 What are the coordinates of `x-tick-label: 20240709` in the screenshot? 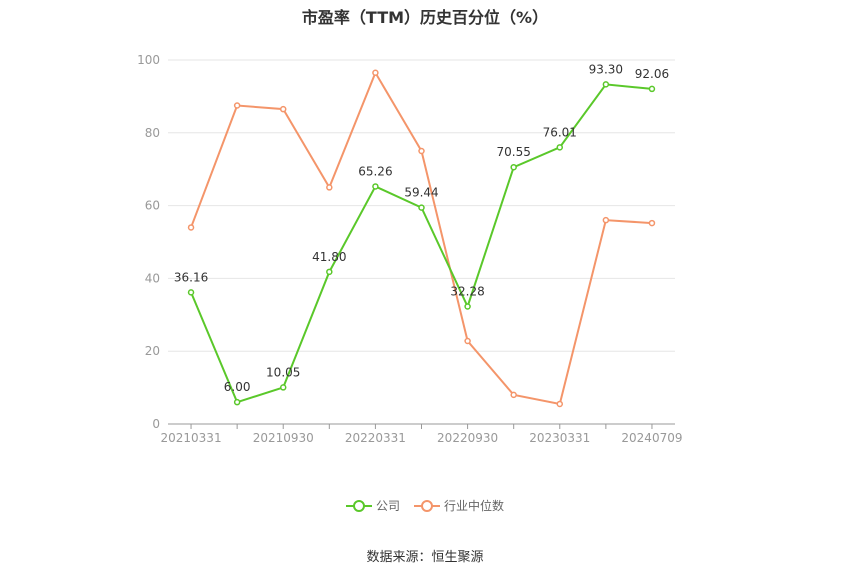 It's located at (651, 438).